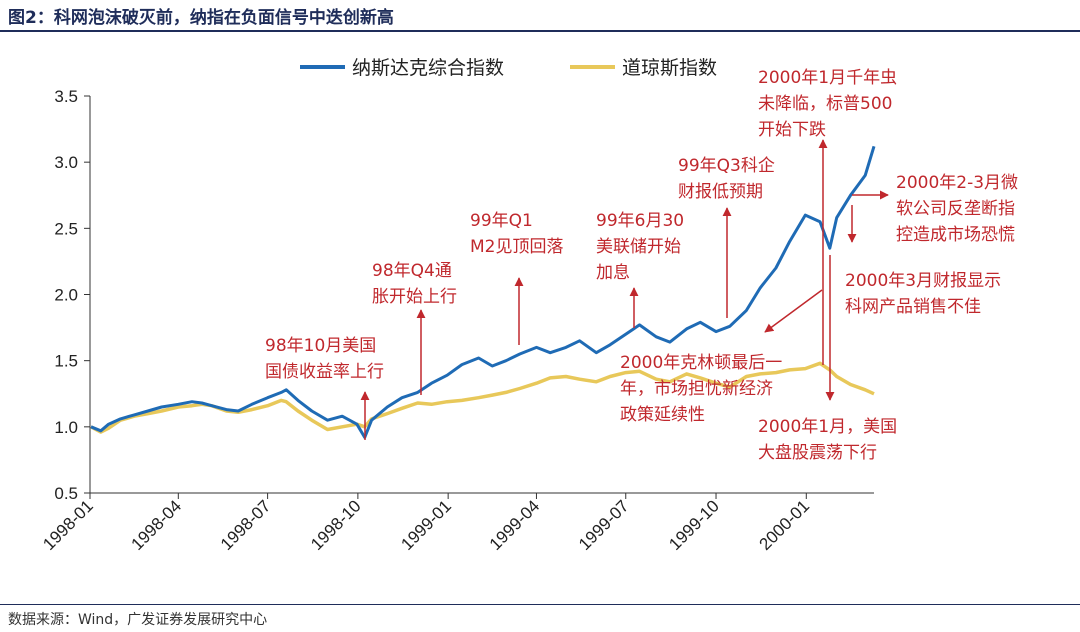 This screenshot has width=1080, height=632. I want to click on annotation-line: 胀开始上行, so click(414, 297).